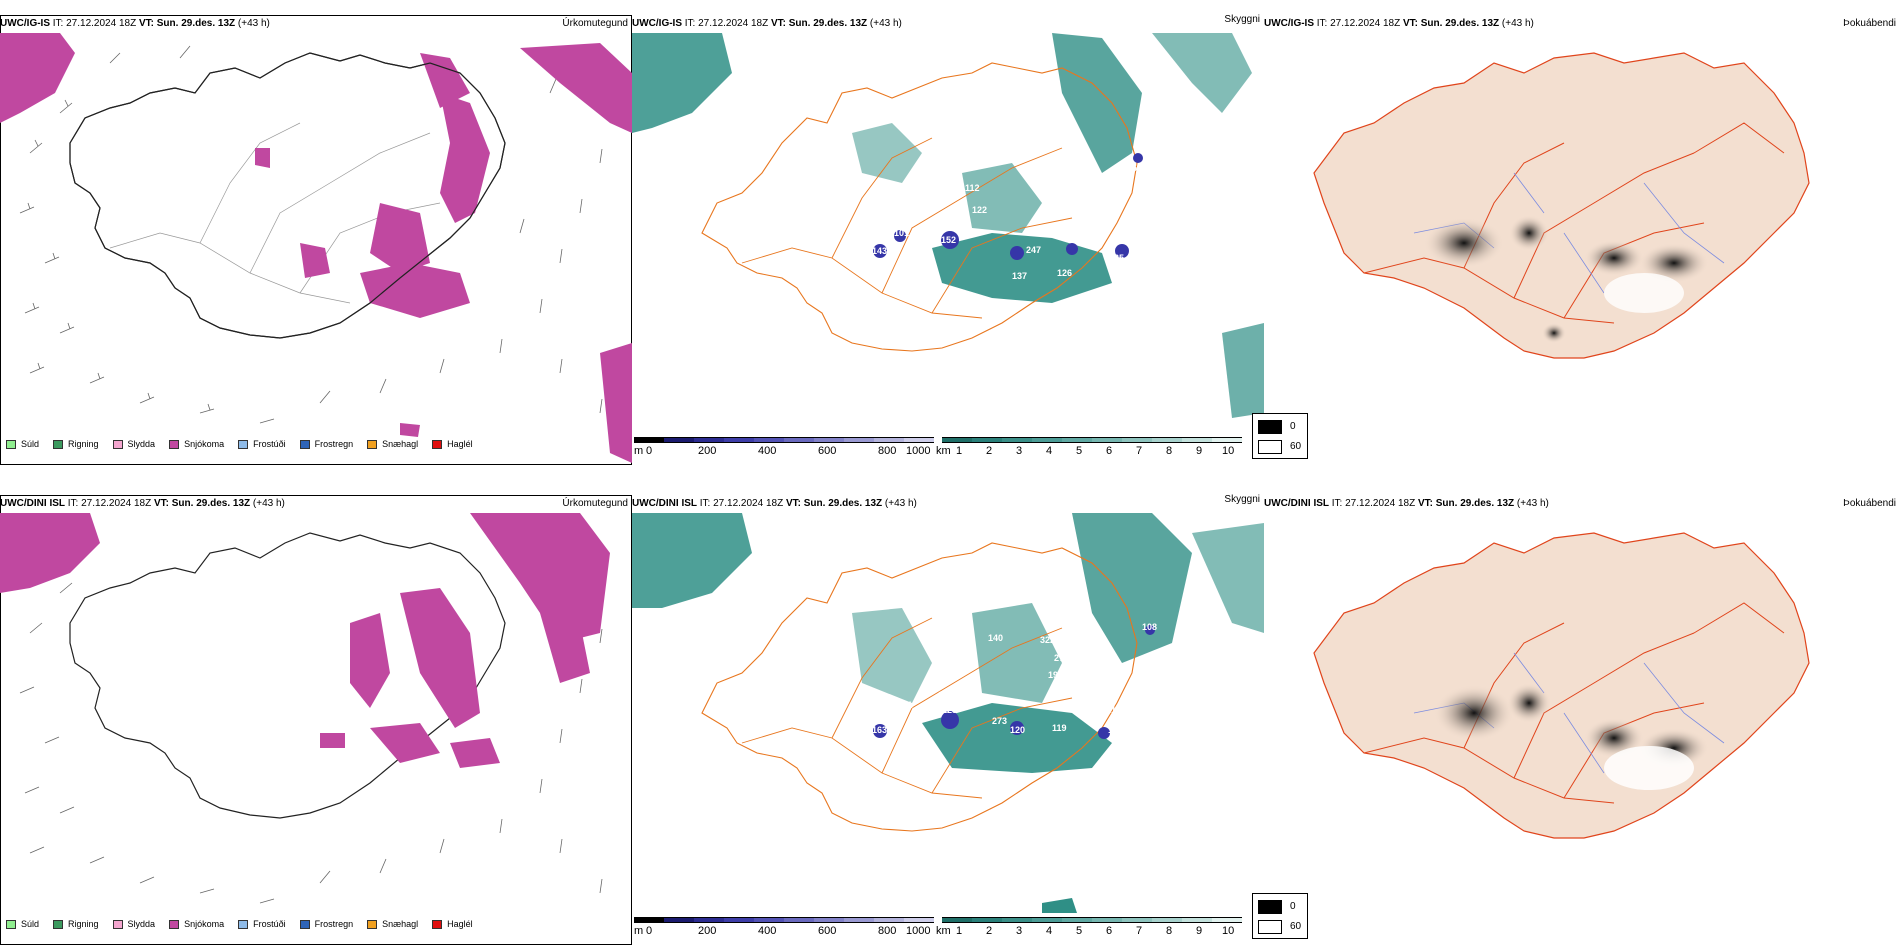 This screenshot has width=1900, height=950. What do you see at coordinates (918, 451) in the screenshot?
I see `tick-label: 1000` at bounding box center [918, 451].